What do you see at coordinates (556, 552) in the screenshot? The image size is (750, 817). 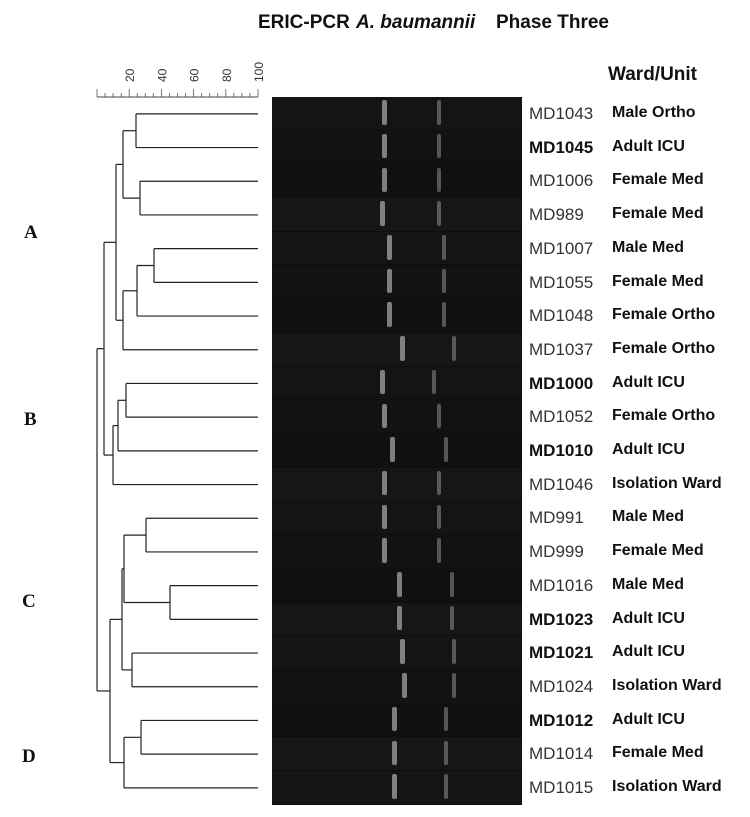 I see `sample-id: MD999` at bounding box center [556, 552].